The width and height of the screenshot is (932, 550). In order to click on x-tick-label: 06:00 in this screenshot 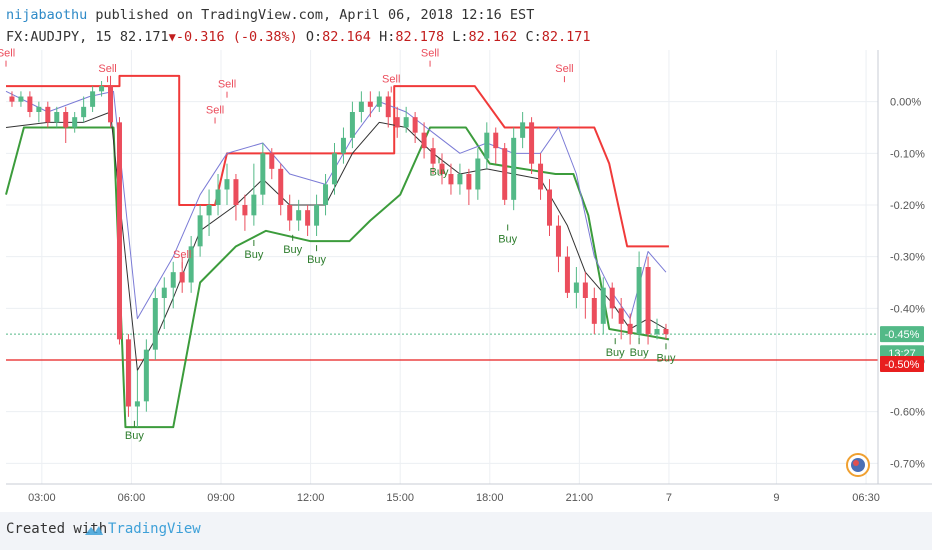, I will do `click(132, 498)`.